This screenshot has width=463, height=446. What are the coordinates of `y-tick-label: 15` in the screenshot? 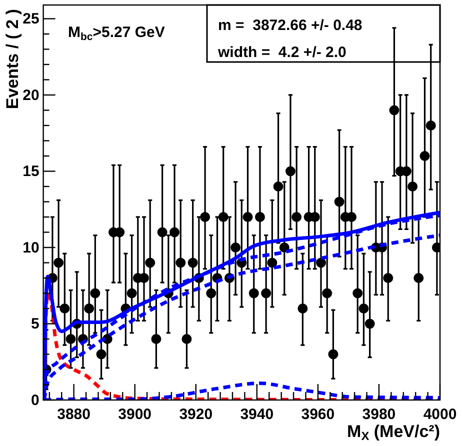 It's located at (31, 171).